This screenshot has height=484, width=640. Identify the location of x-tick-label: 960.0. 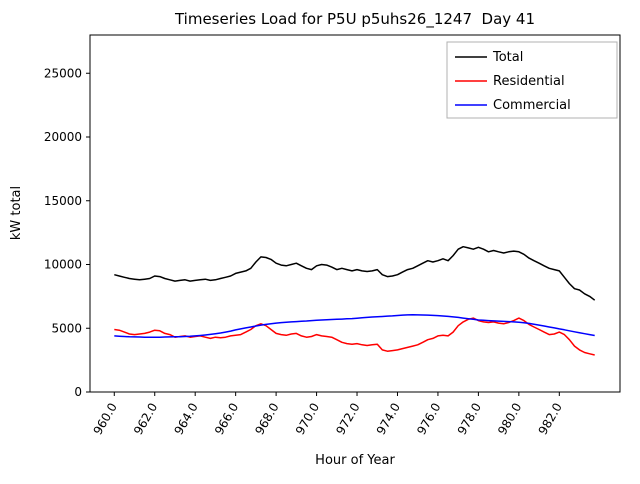
(105, 419).